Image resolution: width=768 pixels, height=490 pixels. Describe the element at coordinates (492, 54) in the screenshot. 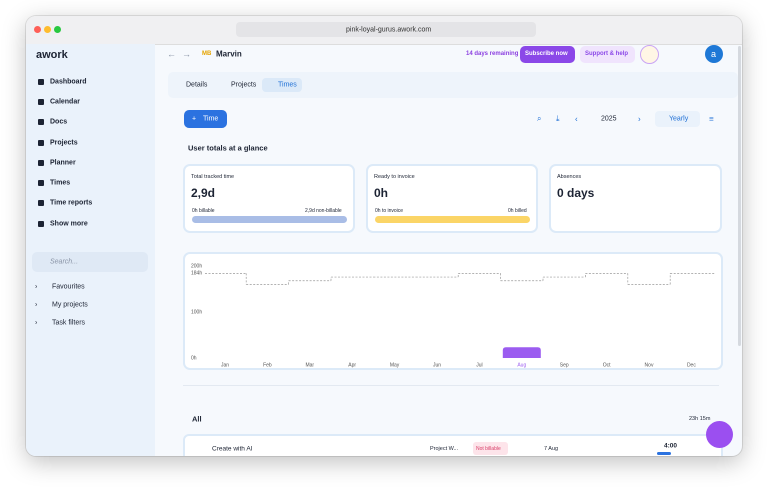

I see `trial-notice: 14 days remaining` at that location.